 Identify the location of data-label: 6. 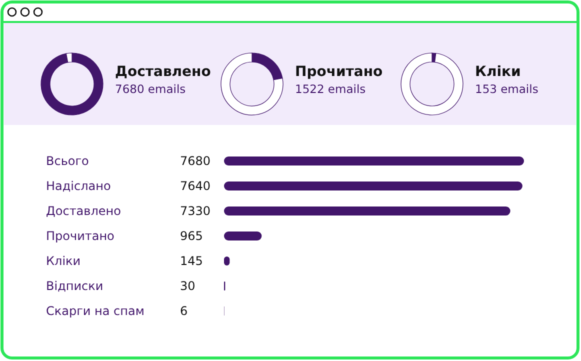
(184, 311).